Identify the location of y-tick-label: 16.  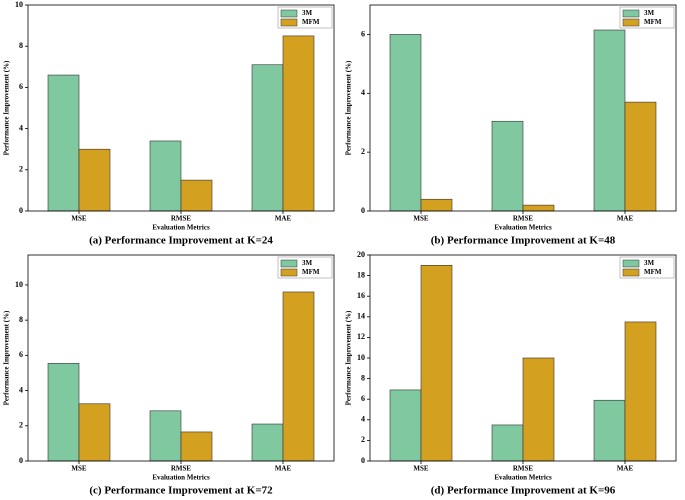
(361, 295).